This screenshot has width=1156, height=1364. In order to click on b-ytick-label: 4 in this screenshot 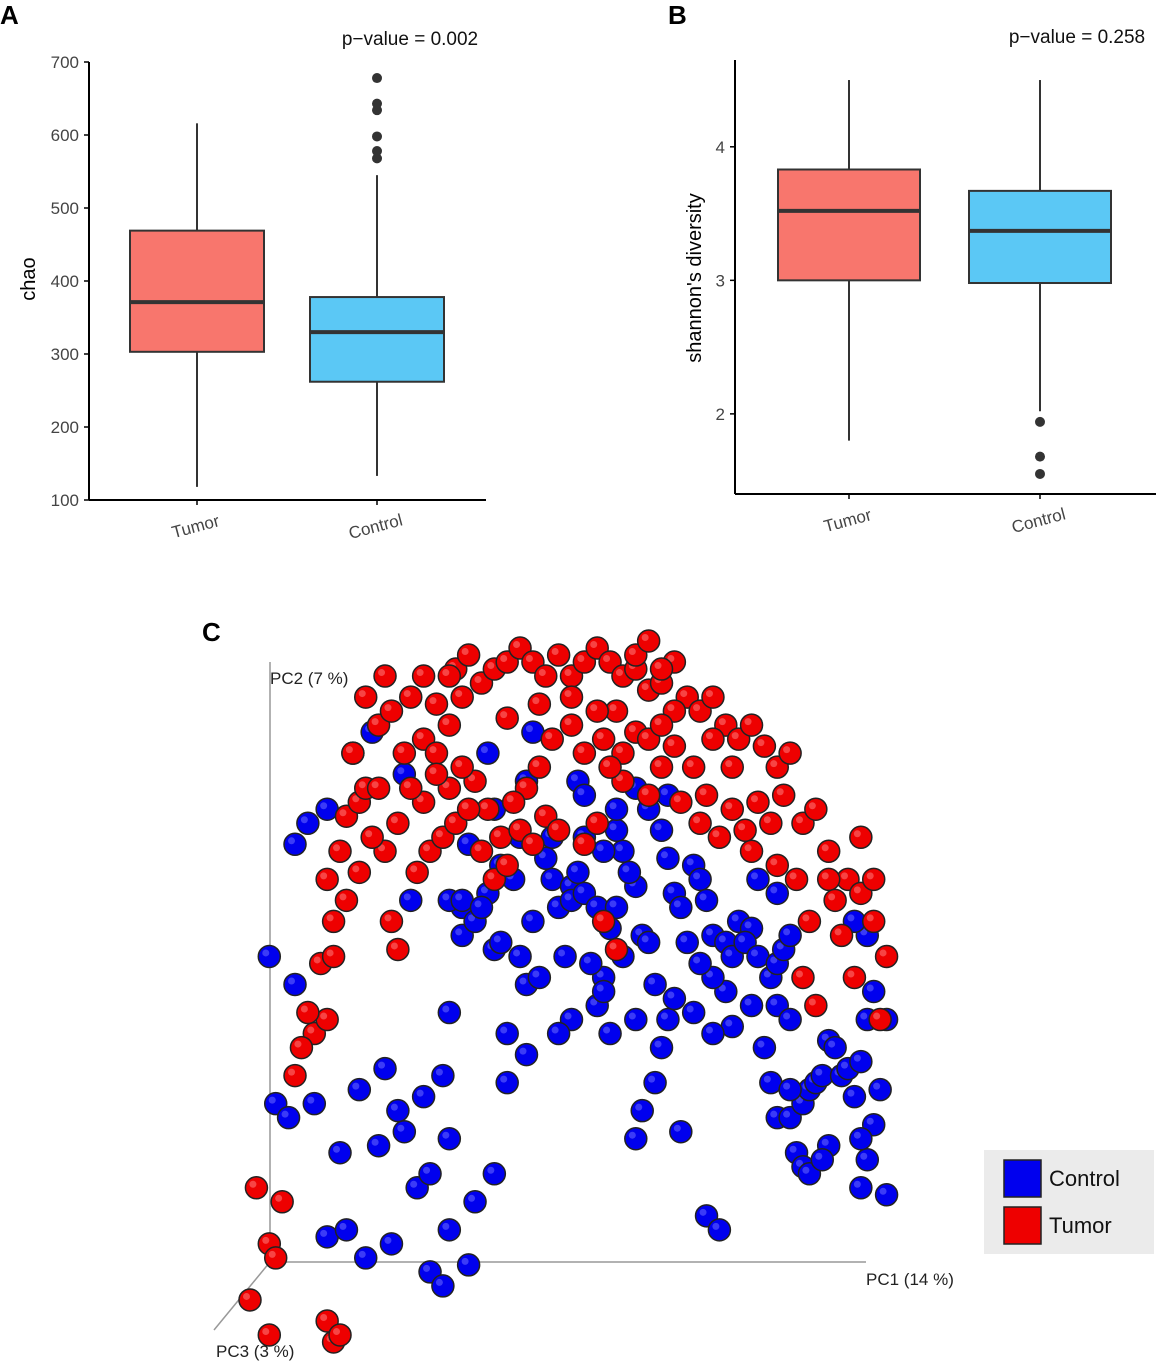, I will do `click(720, 147)`.